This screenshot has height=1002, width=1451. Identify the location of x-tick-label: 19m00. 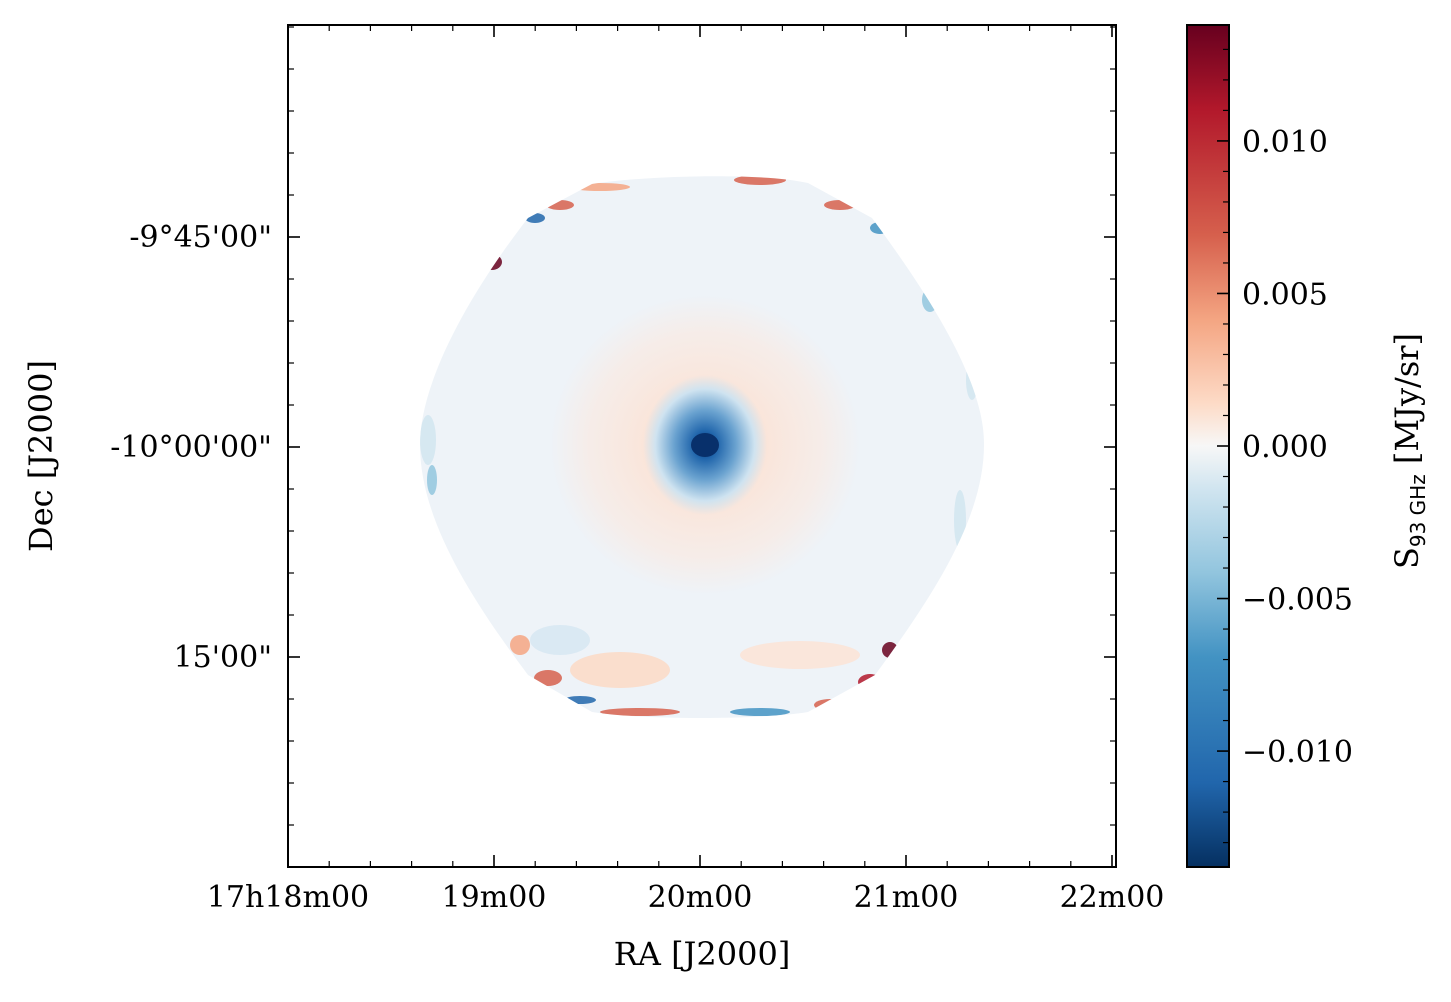
(494, 897).